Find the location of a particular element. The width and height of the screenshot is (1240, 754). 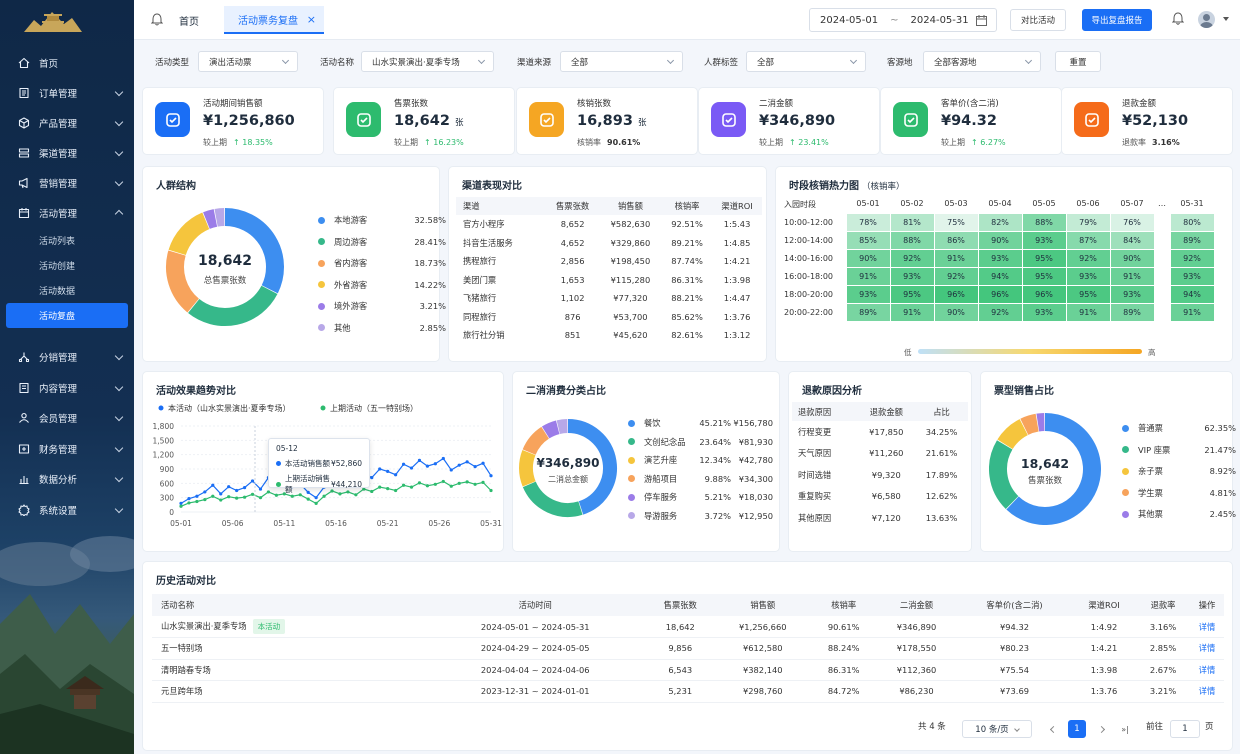

product-icon is located at coordinates (24, 123).